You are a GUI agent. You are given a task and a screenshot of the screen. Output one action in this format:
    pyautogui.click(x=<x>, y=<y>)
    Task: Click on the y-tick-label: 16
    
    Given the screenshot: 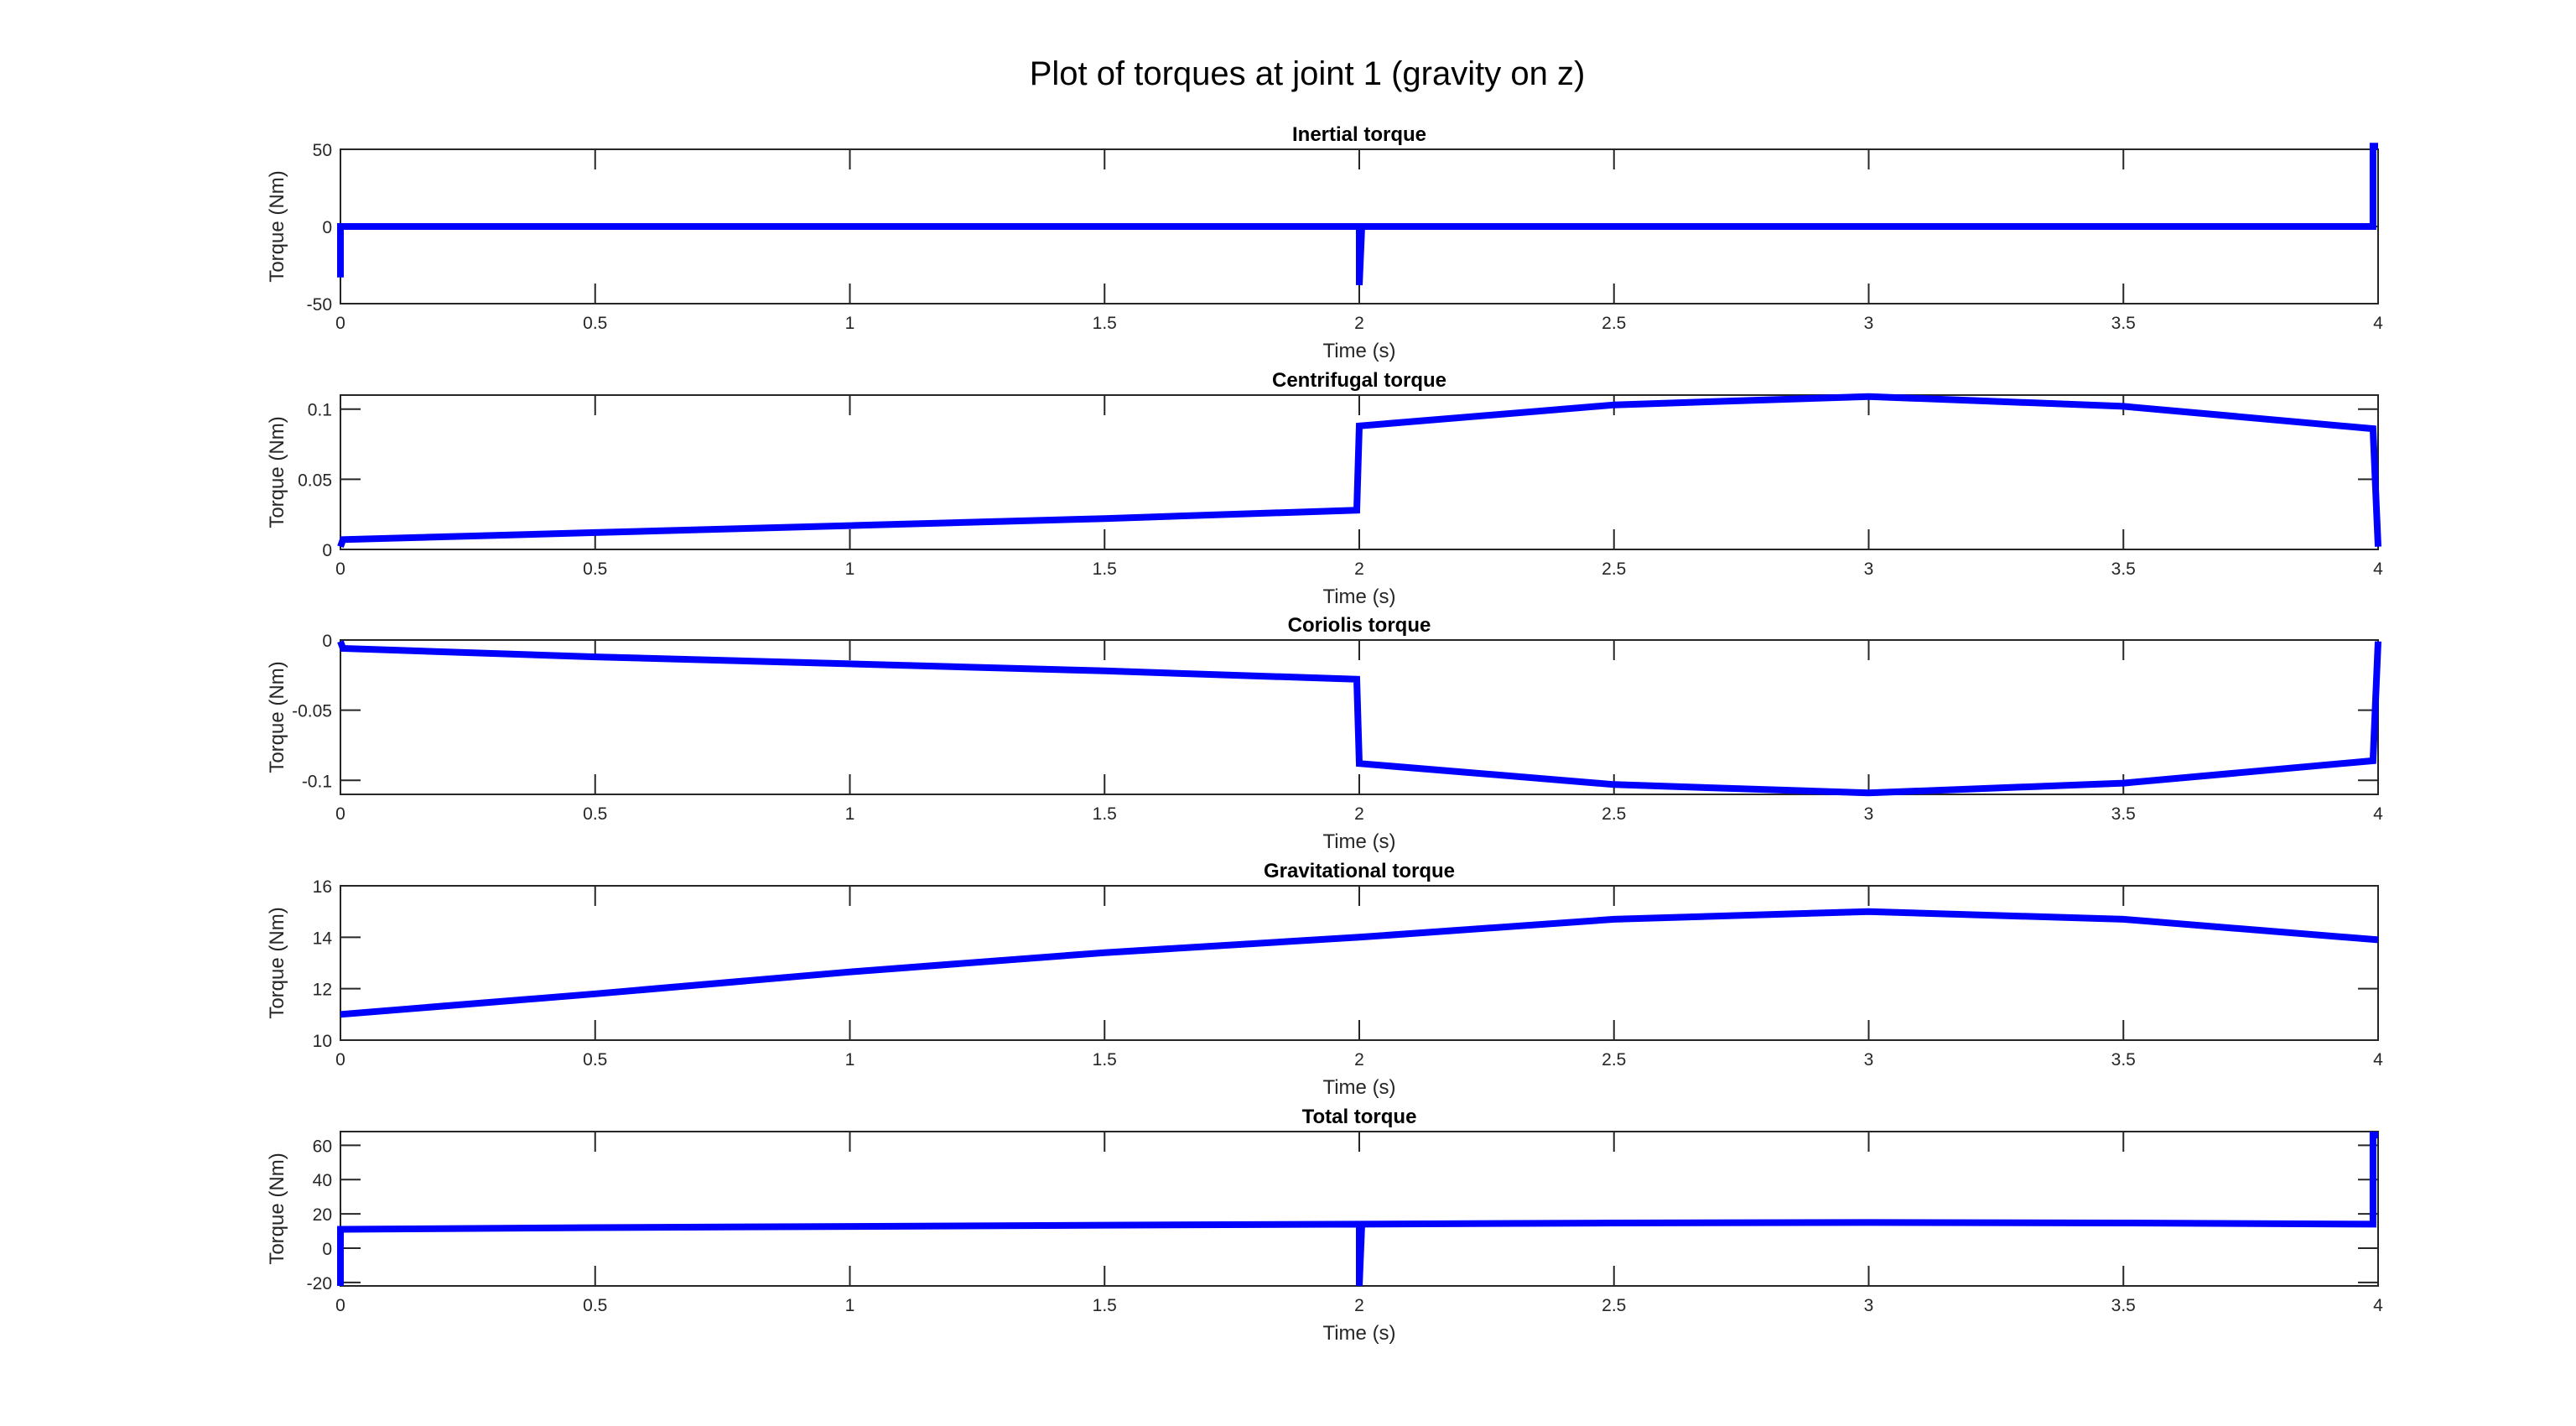 What is the action you would take?
    pyautogui.click(x=322, y=887)
    